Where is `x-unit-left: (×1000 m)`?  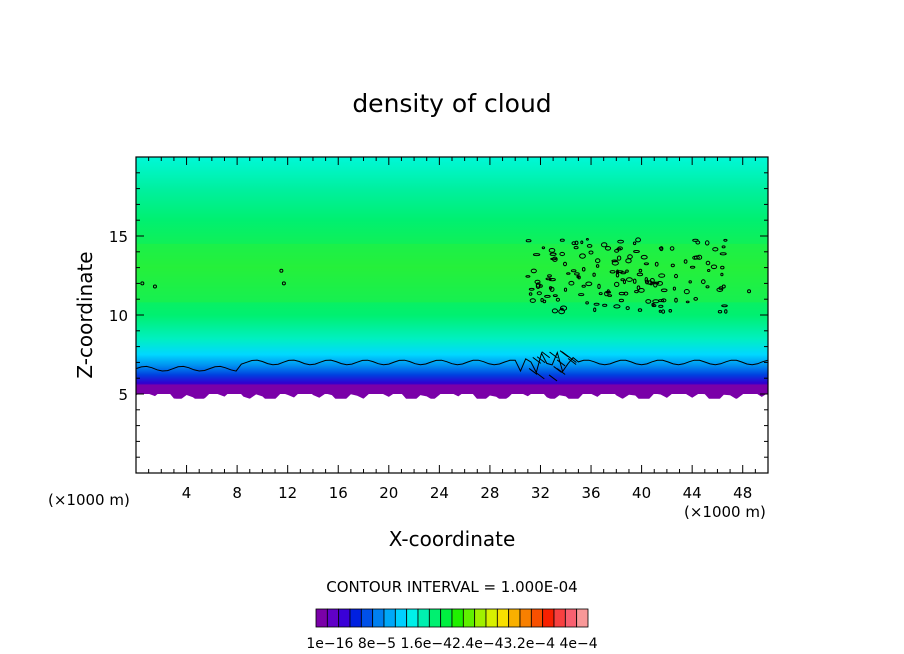
x-unit-left: (×1000 m) is located at coordinates (89, 500).